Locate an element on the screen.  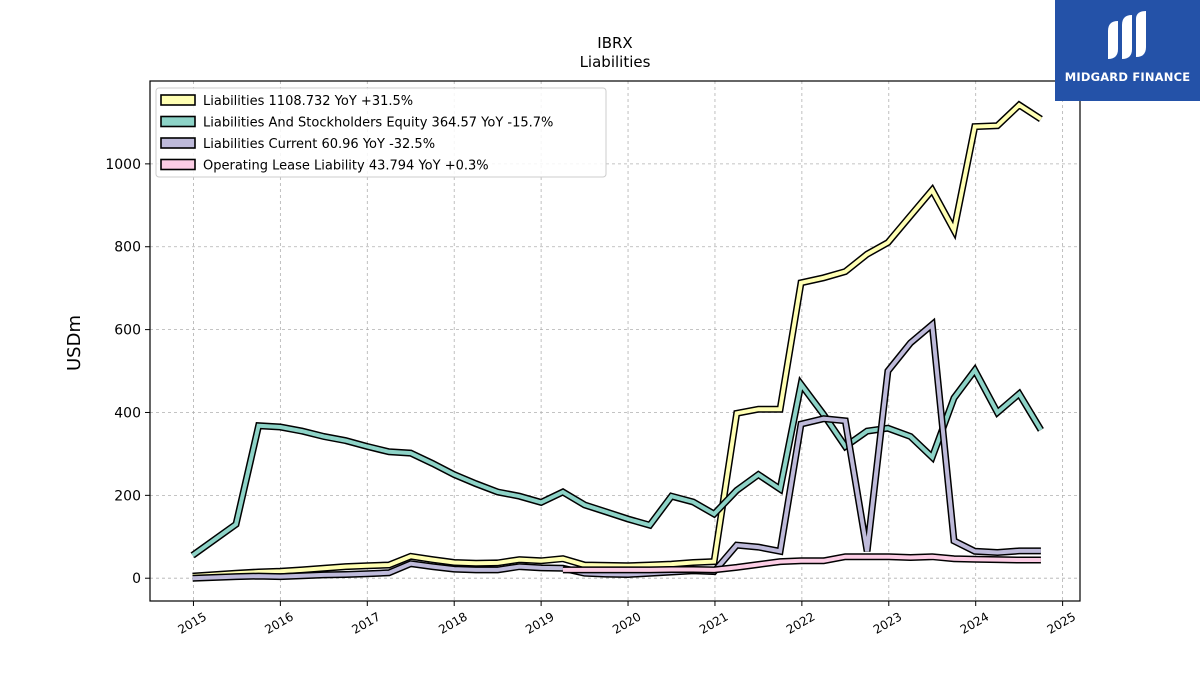
chart-subtitle: Liabilities is located at coordinates (615, 62).